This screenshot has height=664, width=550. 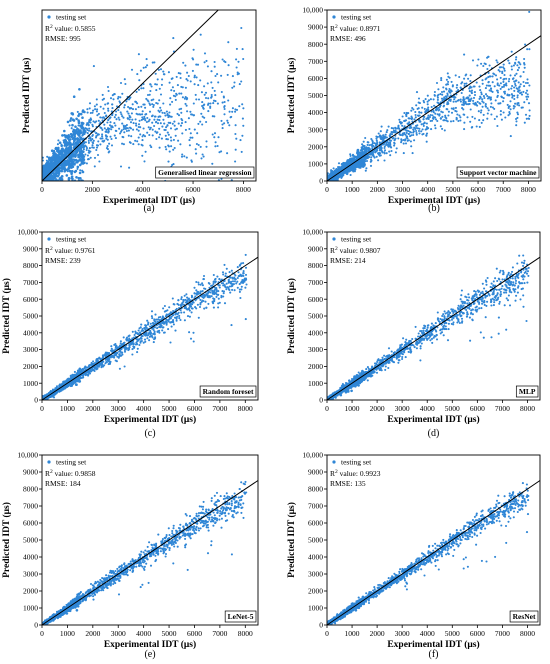 What do you see at coordinates (26, 96) in the screenshot?
I see `y-axis-title: Predicted IDT (μs)` at bounding box center [26, 96].